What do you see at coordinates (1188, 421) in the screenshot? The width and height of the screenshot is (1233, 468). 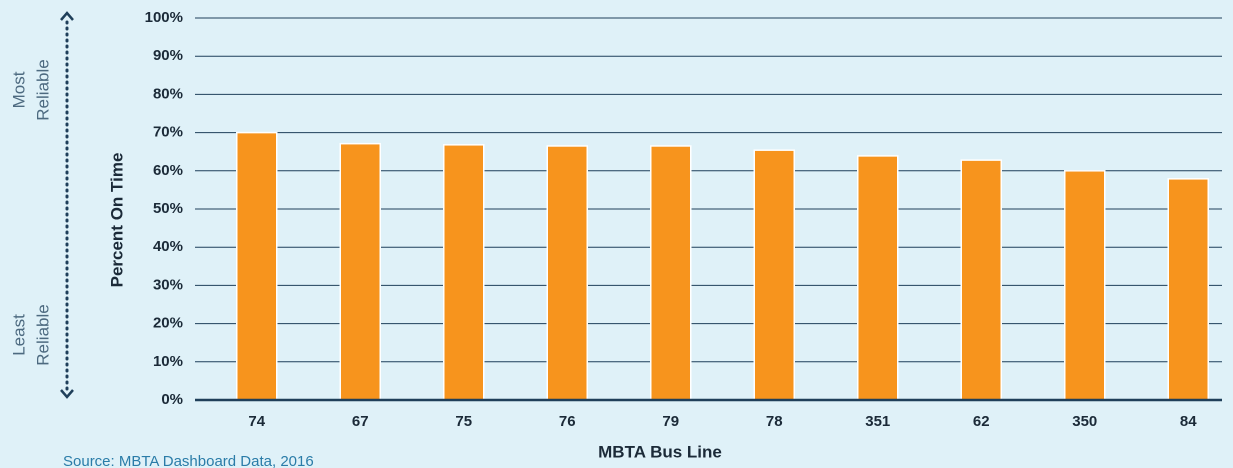 I see `x-tick-label: 84` at bounding box center [1188, 421].